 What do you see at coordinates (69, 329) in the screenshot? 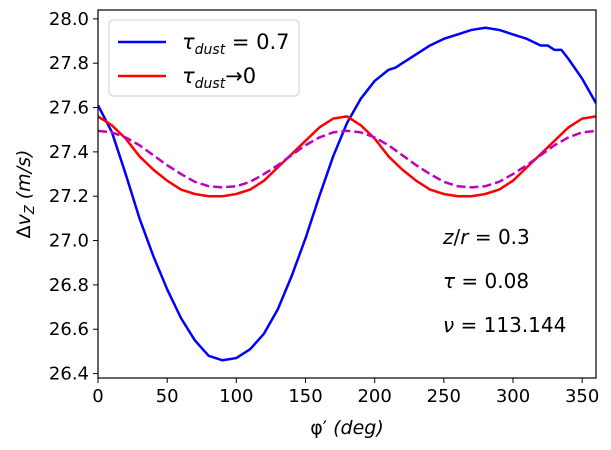
I see `y-tick-label-26.6: 26.6` at bounding box center [69, 329].